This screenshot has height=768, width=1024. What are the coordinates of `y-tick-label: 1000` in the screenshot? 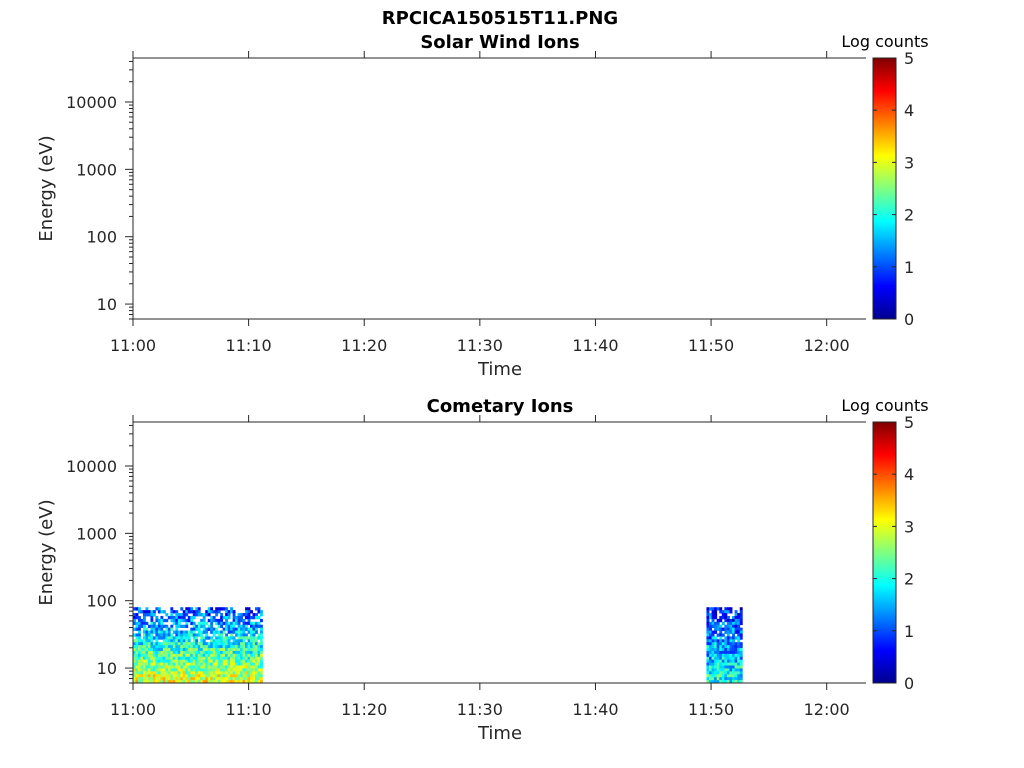 It's located at (96, 169).